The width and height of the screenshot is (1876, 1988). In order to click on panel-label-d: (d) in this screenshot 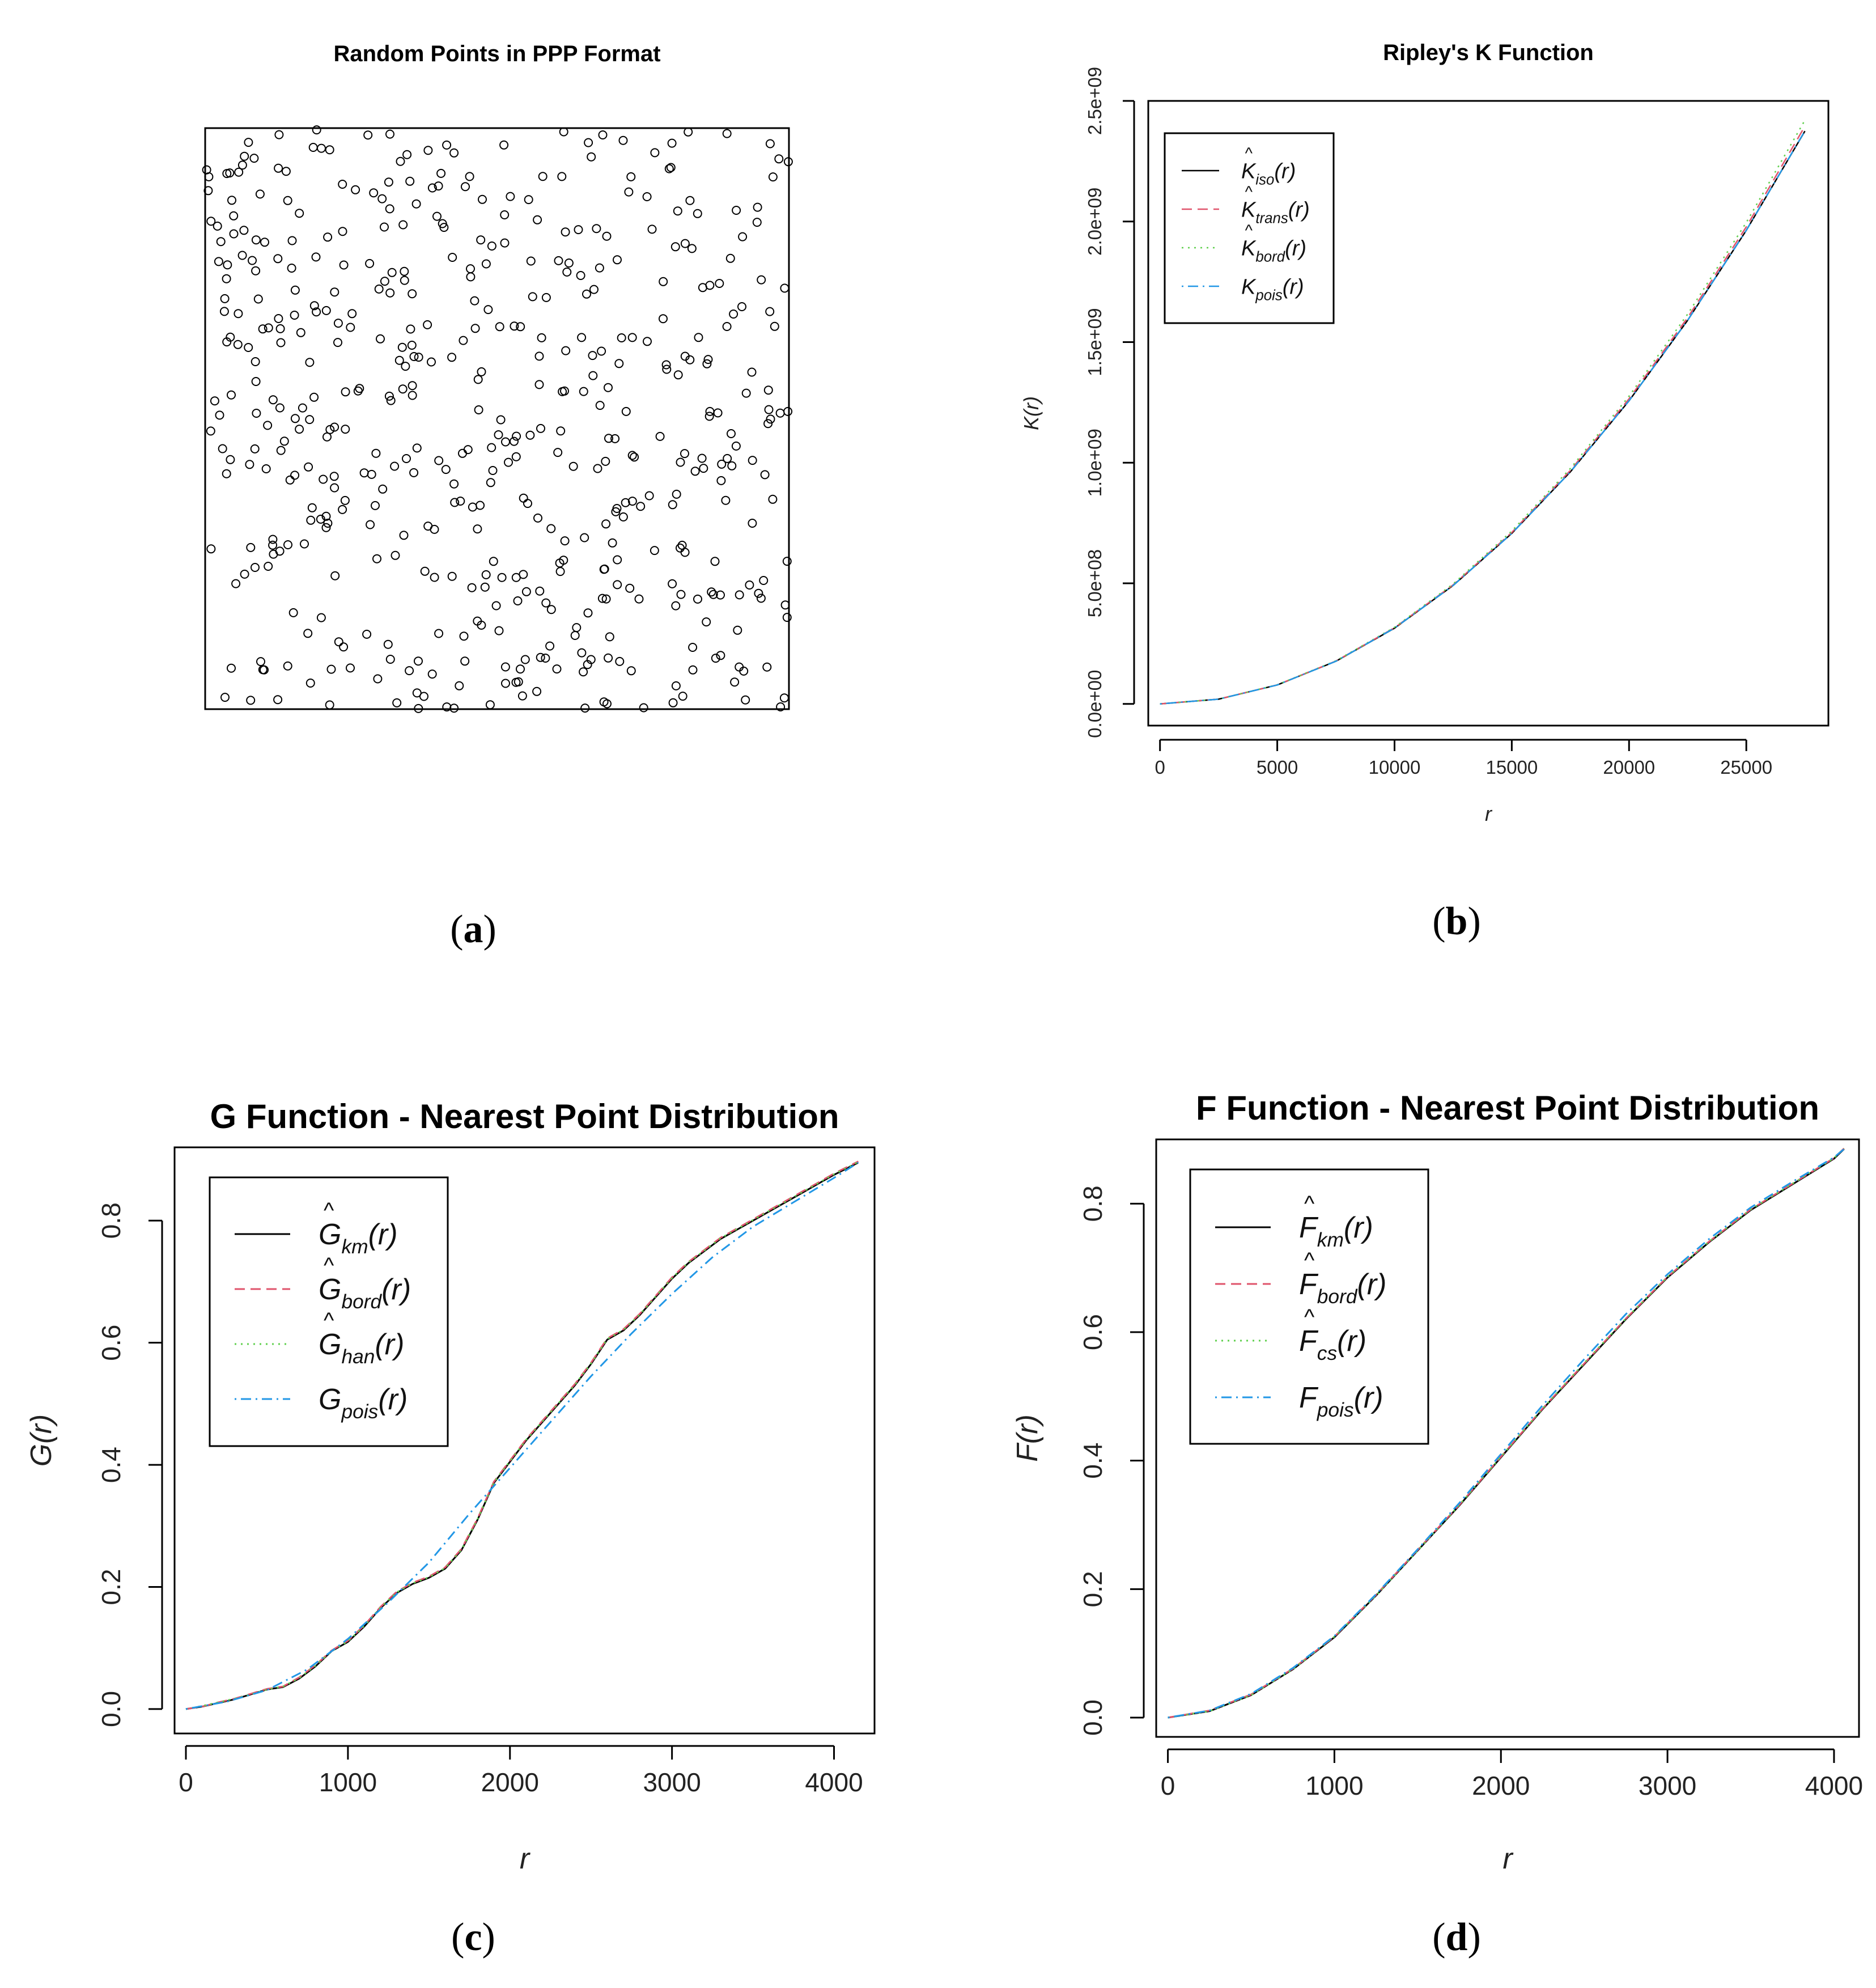, I will do `click(1456, 1937)`.